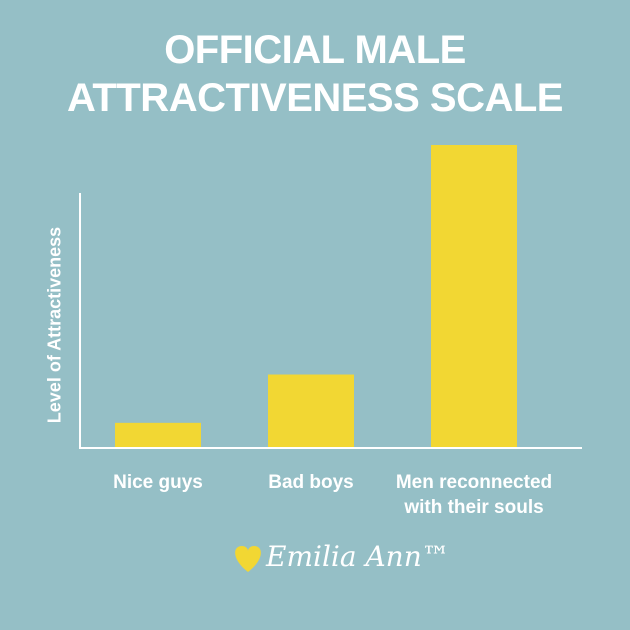 This screenshot has width=630, height=630. What do you see at coordinates (315, 74) in the screenshot?
I see `chart-title: OFFICIAL MALE ATTRACTIVENESS SCALE` at bounding box center [315, 74].